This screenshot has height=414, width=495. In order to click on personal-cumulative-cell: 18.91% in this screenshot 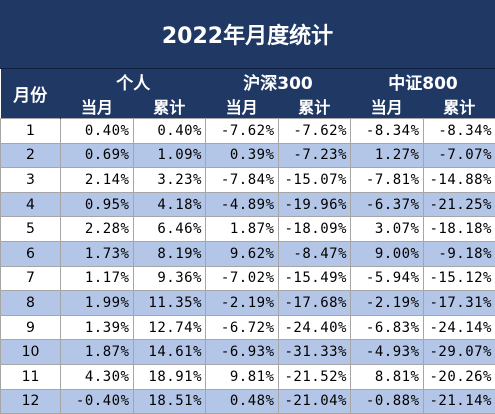, I will do `click(169, 376)`.